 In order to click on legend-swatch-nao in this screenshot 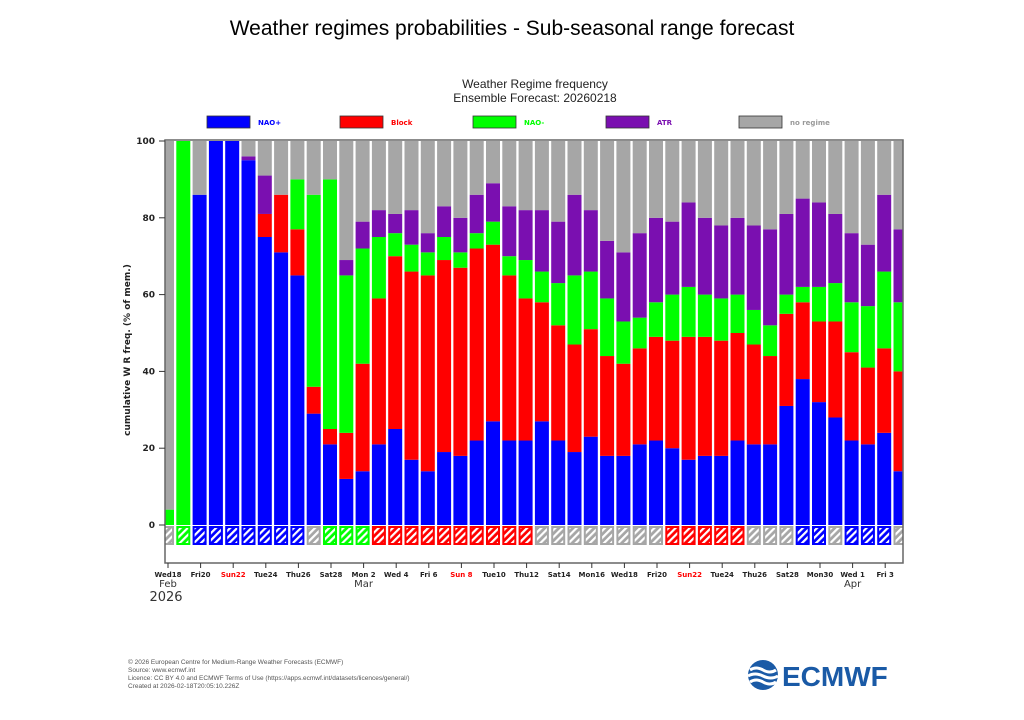, I will do `click(228, 122)`.